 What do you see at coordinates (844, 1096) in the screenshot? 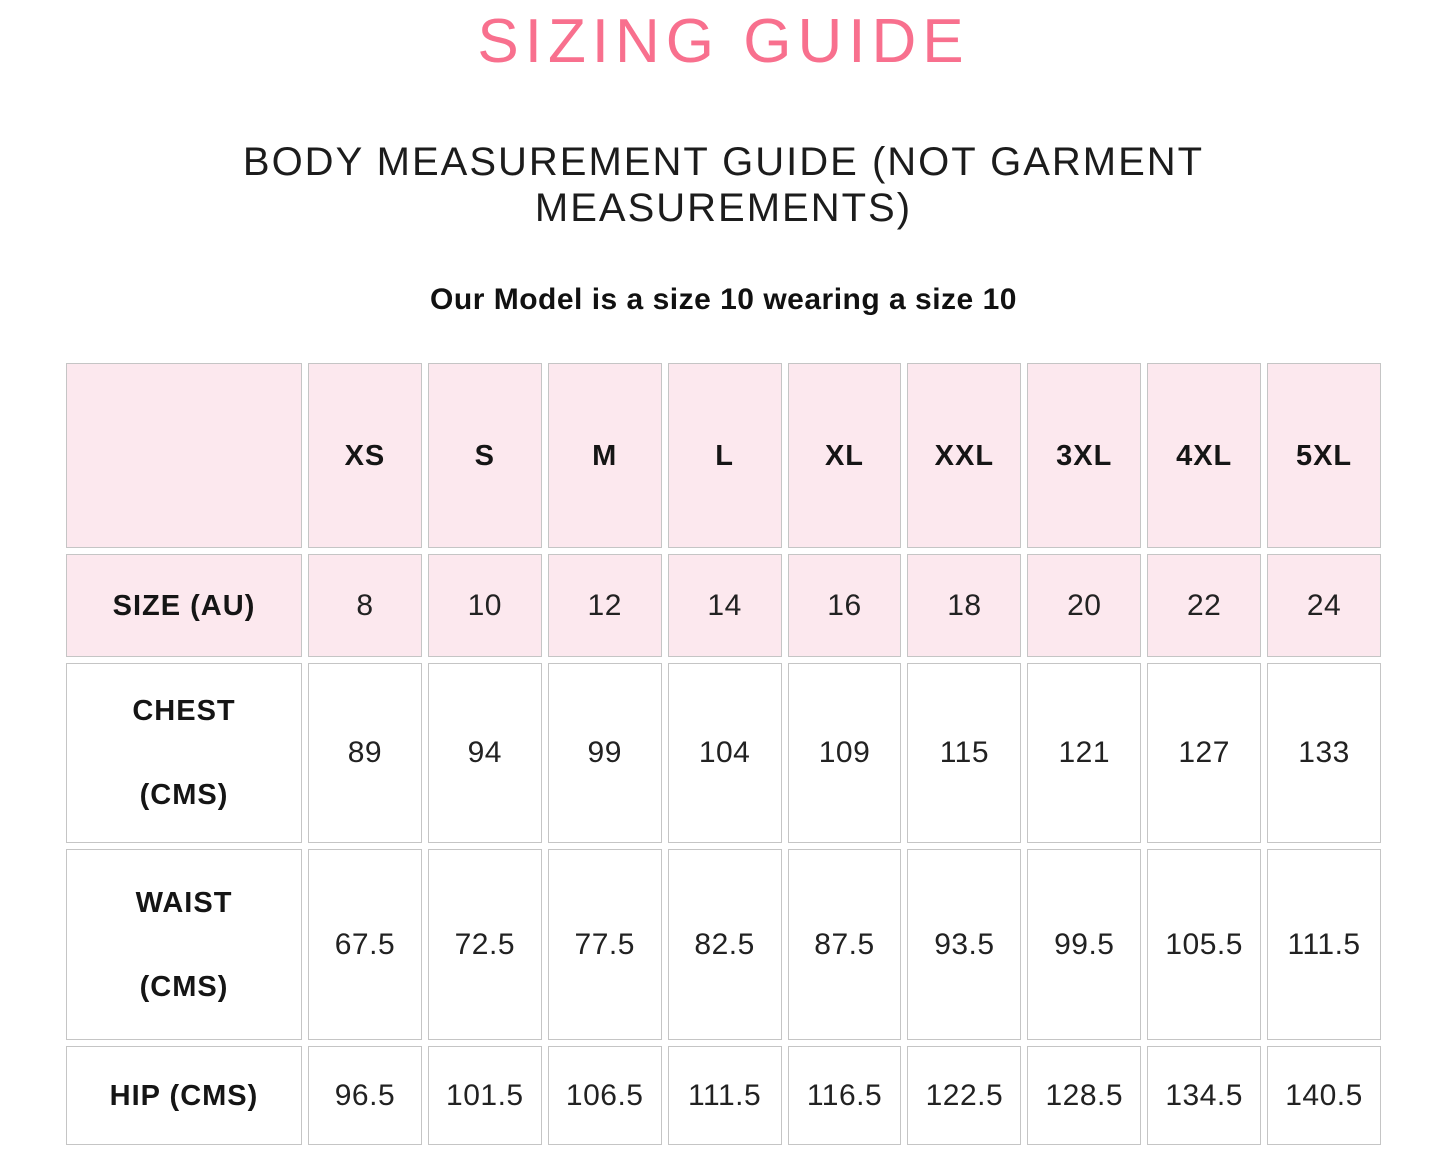
I see `cell-hip-cms-xl: 116.5` at bounding box center [844, 1096].